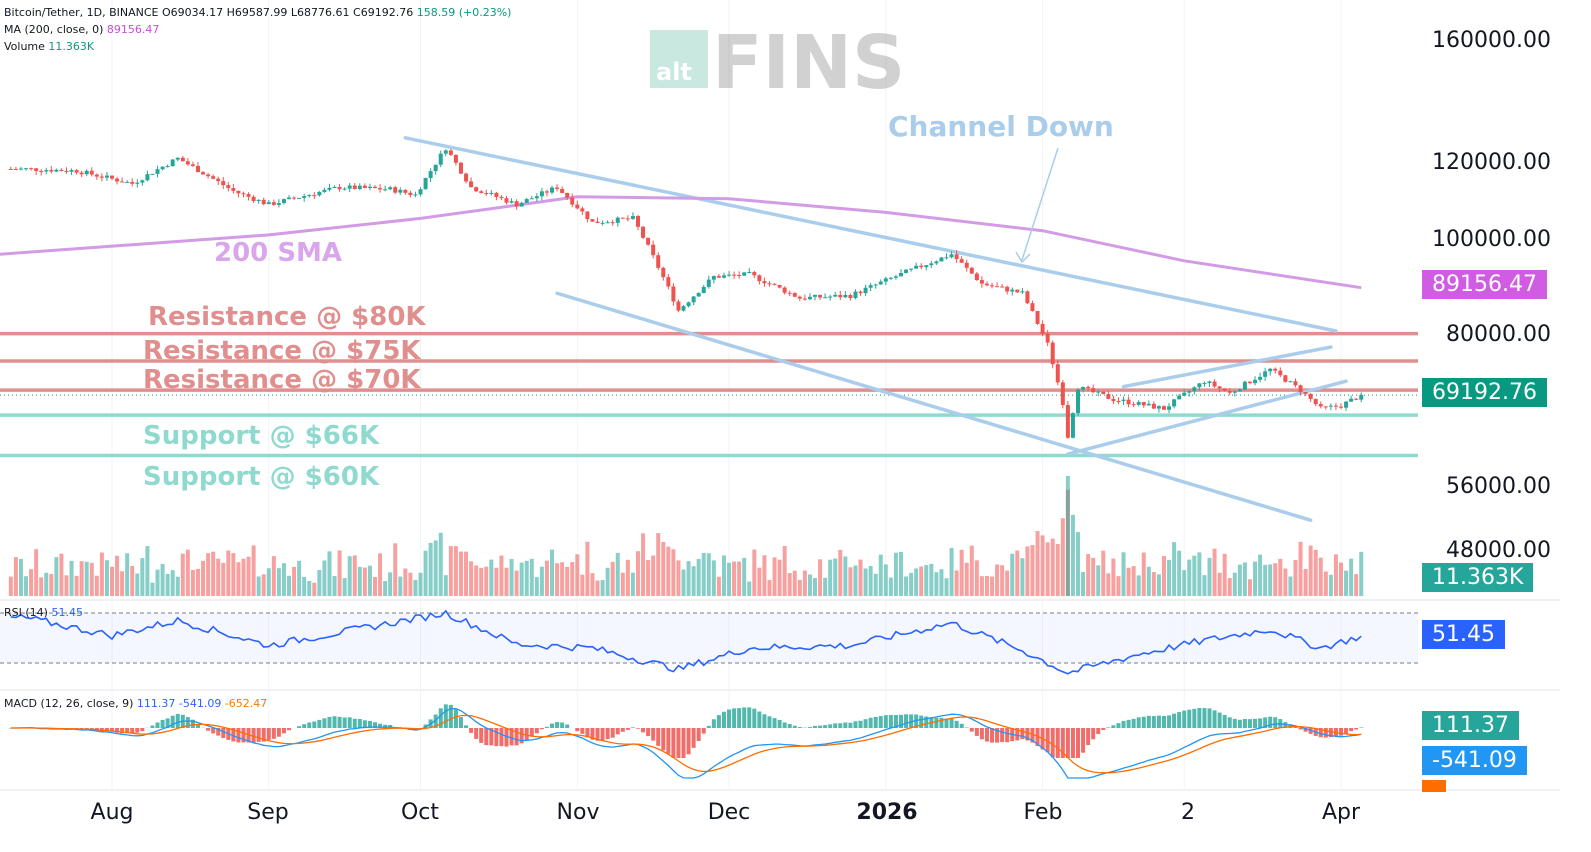 This screenshot has width=1591, height=852. What do you see at coordinates (1484, 392) in the screenshot?
I see `last-price-tag: 69192.76` at bounding box center [1484, 392].